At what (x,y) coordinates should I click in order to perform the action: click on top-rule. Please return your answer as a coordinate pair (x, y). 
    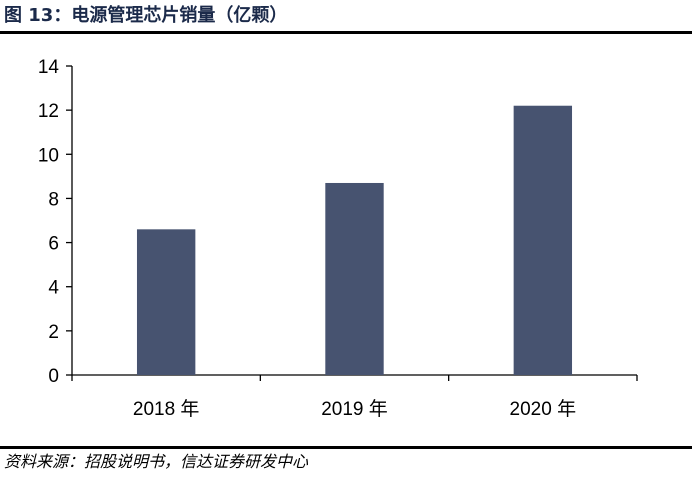
    Looking at the image, I should click on (346, 32).